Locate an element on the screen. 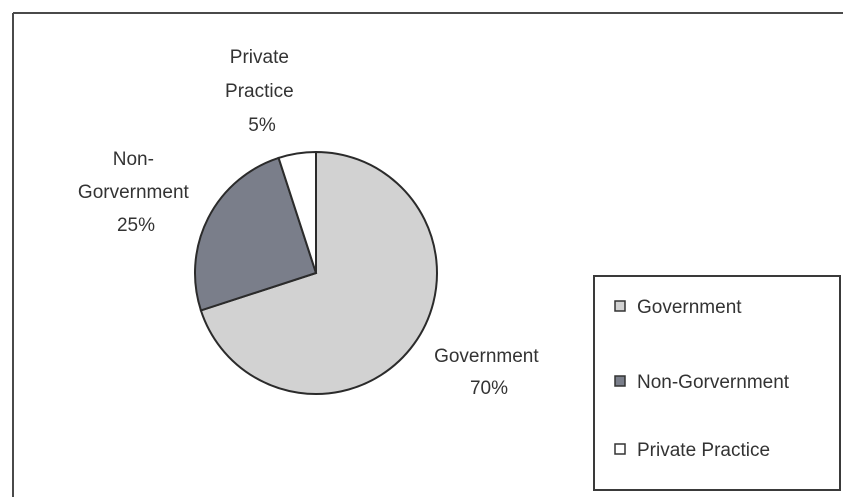 This screenshot has height=497, width=843. slice-label-government-line-2: 70% is located at coordinates (489, 388).